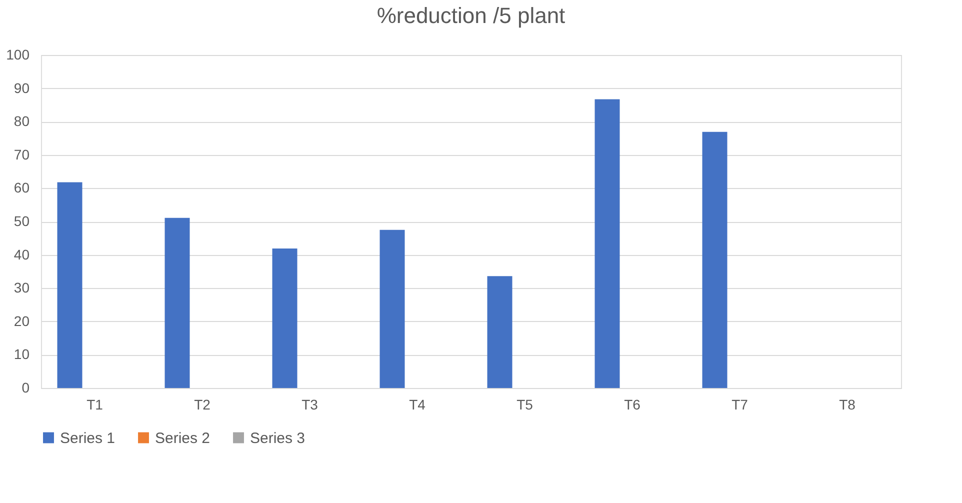 The height and width of the screenshot is (503, 962). I want to click on chart-title: %reduction /5 plant, so click(471, 15).